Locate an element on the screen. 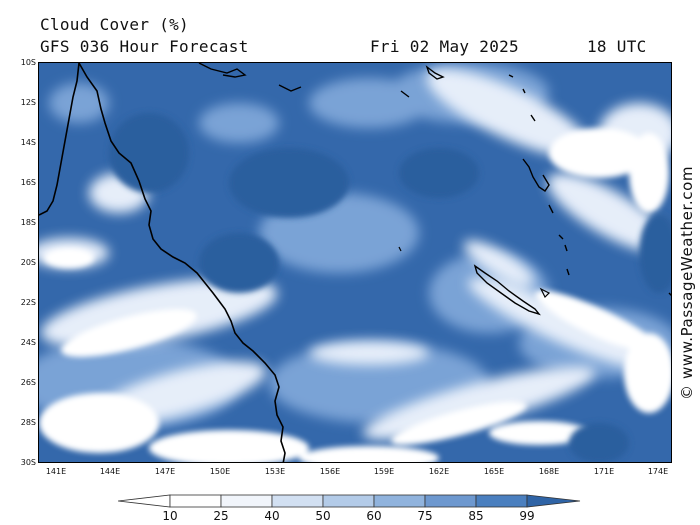 The width and height of the screenshot is (700, 525). legend-arrow-low is located at coordinates (144, 501).